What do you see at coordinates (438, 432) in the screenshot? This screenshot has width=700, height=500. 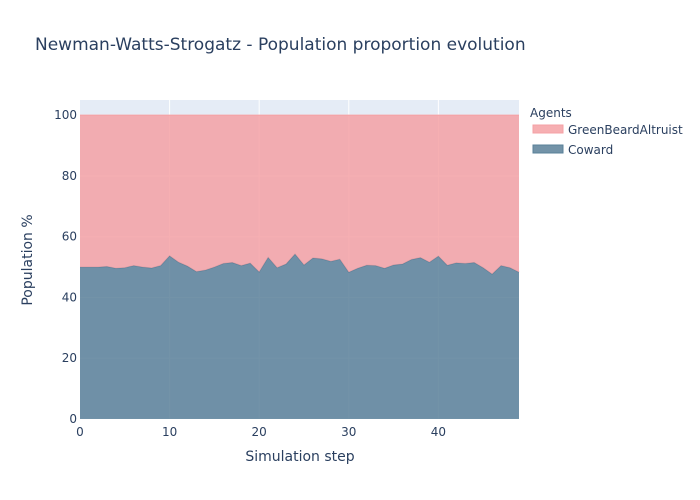 I see `x-tick-label: 40` at bounding box center [438, 432].